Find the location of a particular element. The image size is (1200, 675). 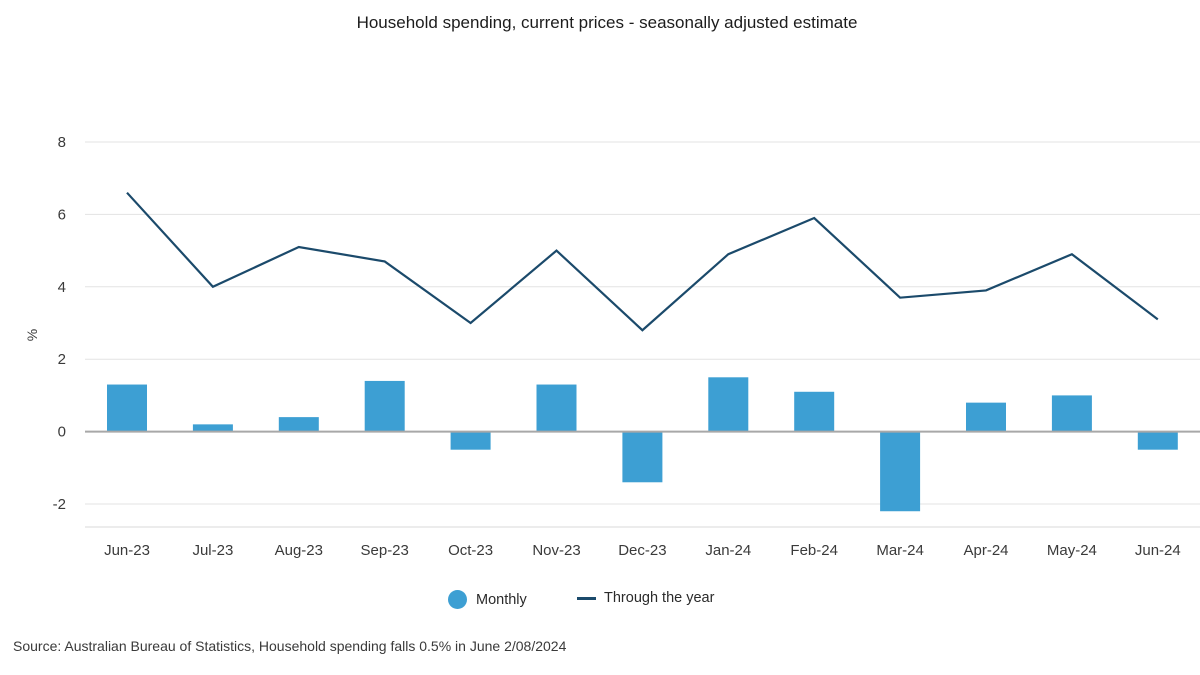

x-tick-label: Nov-23 is located at coordinates (556, 550).